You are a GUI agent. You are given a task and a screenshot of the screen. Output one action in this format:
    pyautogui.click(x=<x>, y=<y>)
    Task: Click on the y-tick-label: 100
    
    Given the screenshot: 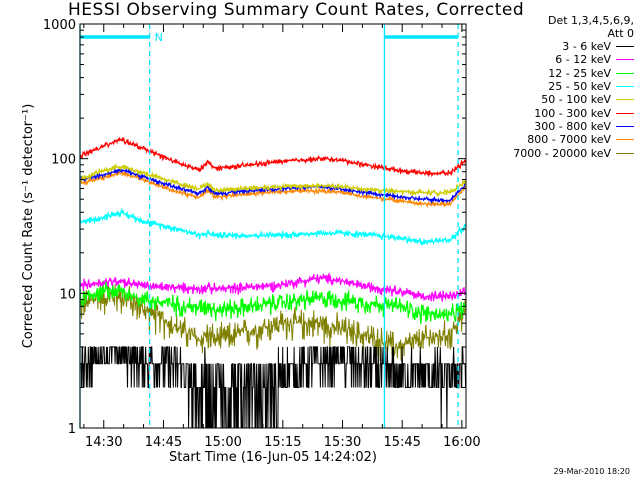 What is the action you would take?
    pyautogui.click(x=63, y=160)
    